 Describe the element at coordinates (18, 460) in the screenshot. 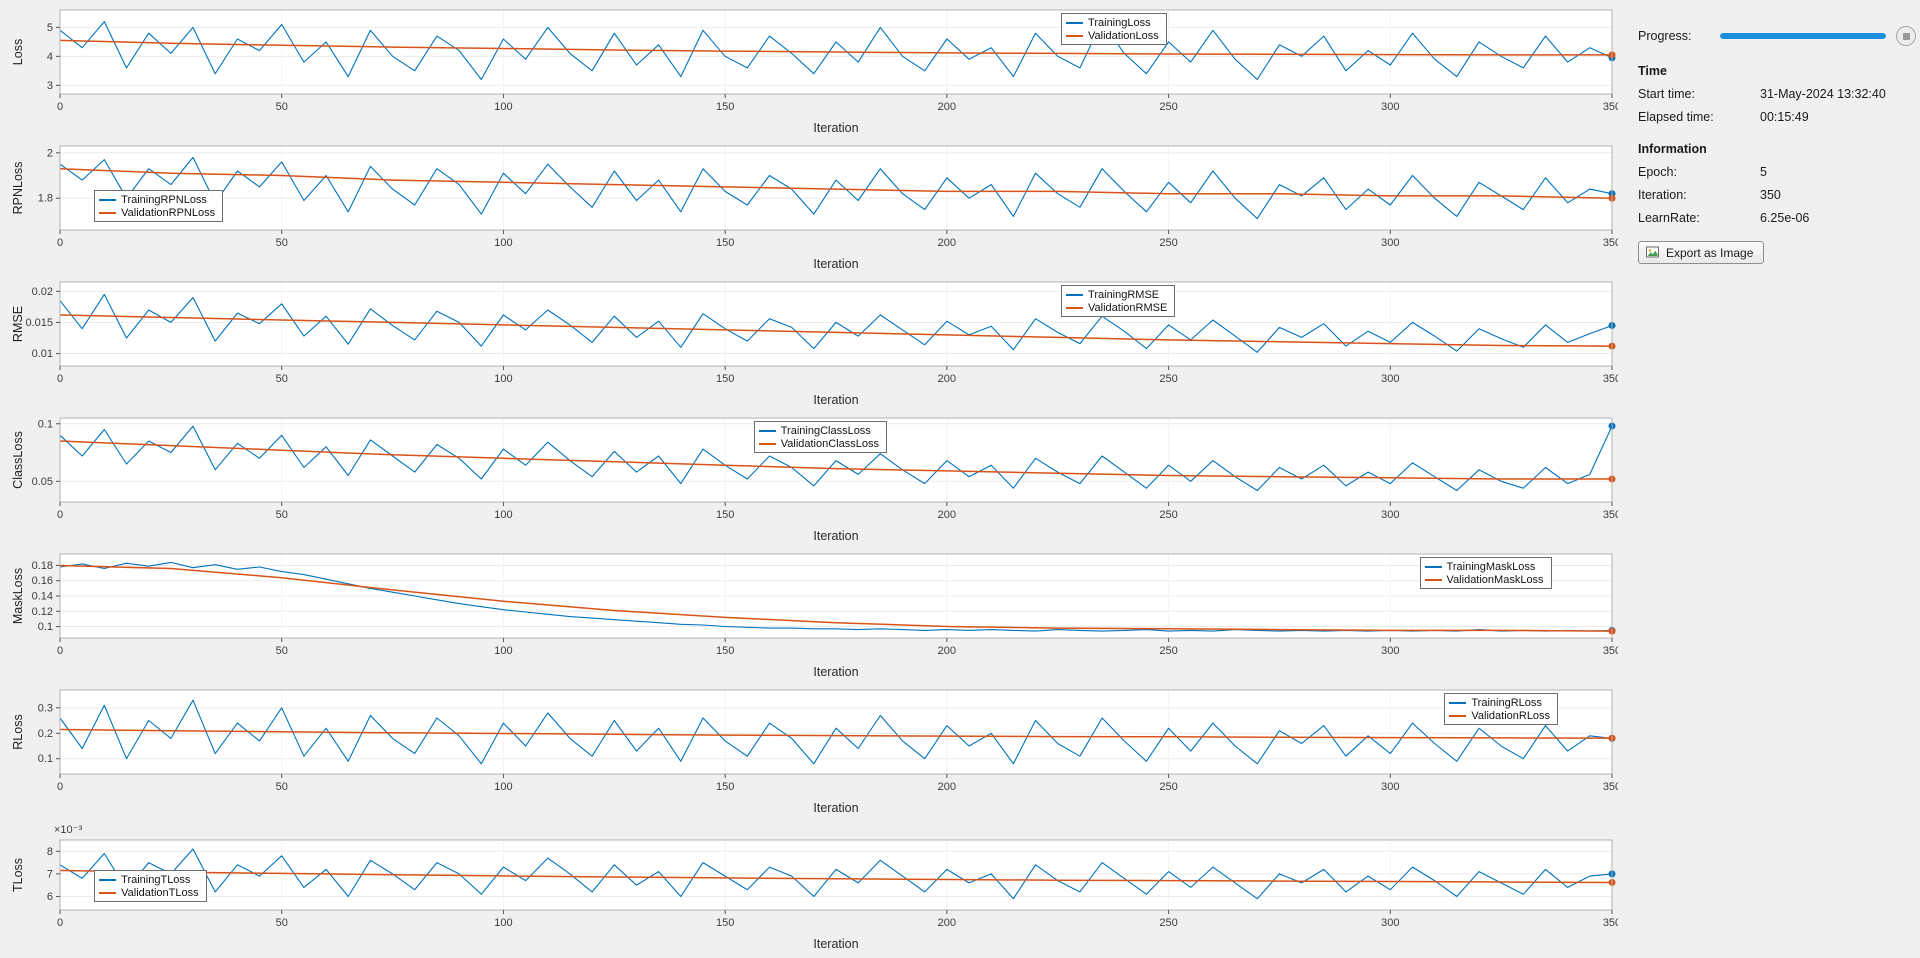

I see `svg-text: ClassLoss` at that location.